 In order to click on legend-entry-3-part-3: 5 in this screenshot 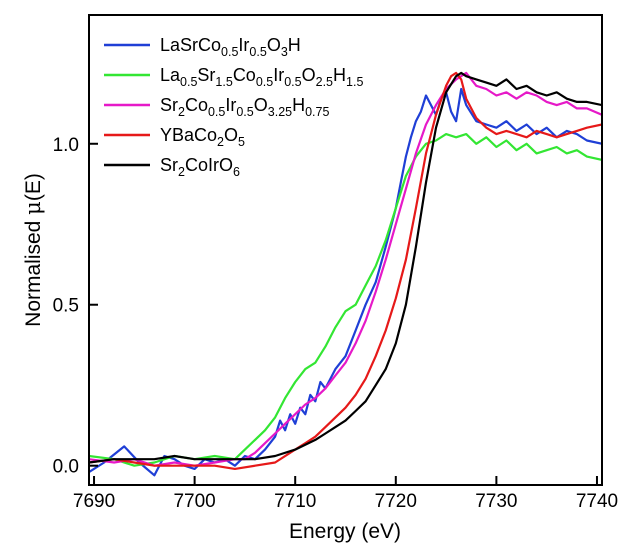, I will do `click(241, 142)`.